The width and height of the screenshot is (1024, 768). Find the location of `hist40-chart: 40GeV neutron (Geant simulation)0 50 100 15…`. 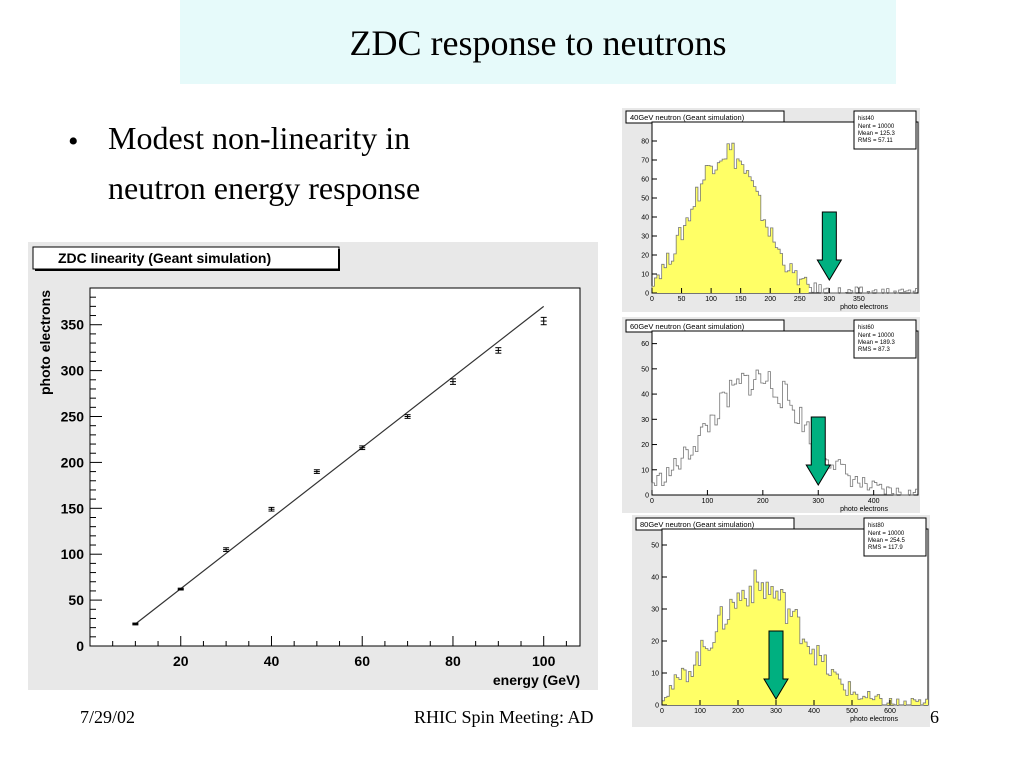

hist40-chart: 40GeV neutron (Geant simulation)0 50 100 15… is located at coordinates (772, 210).